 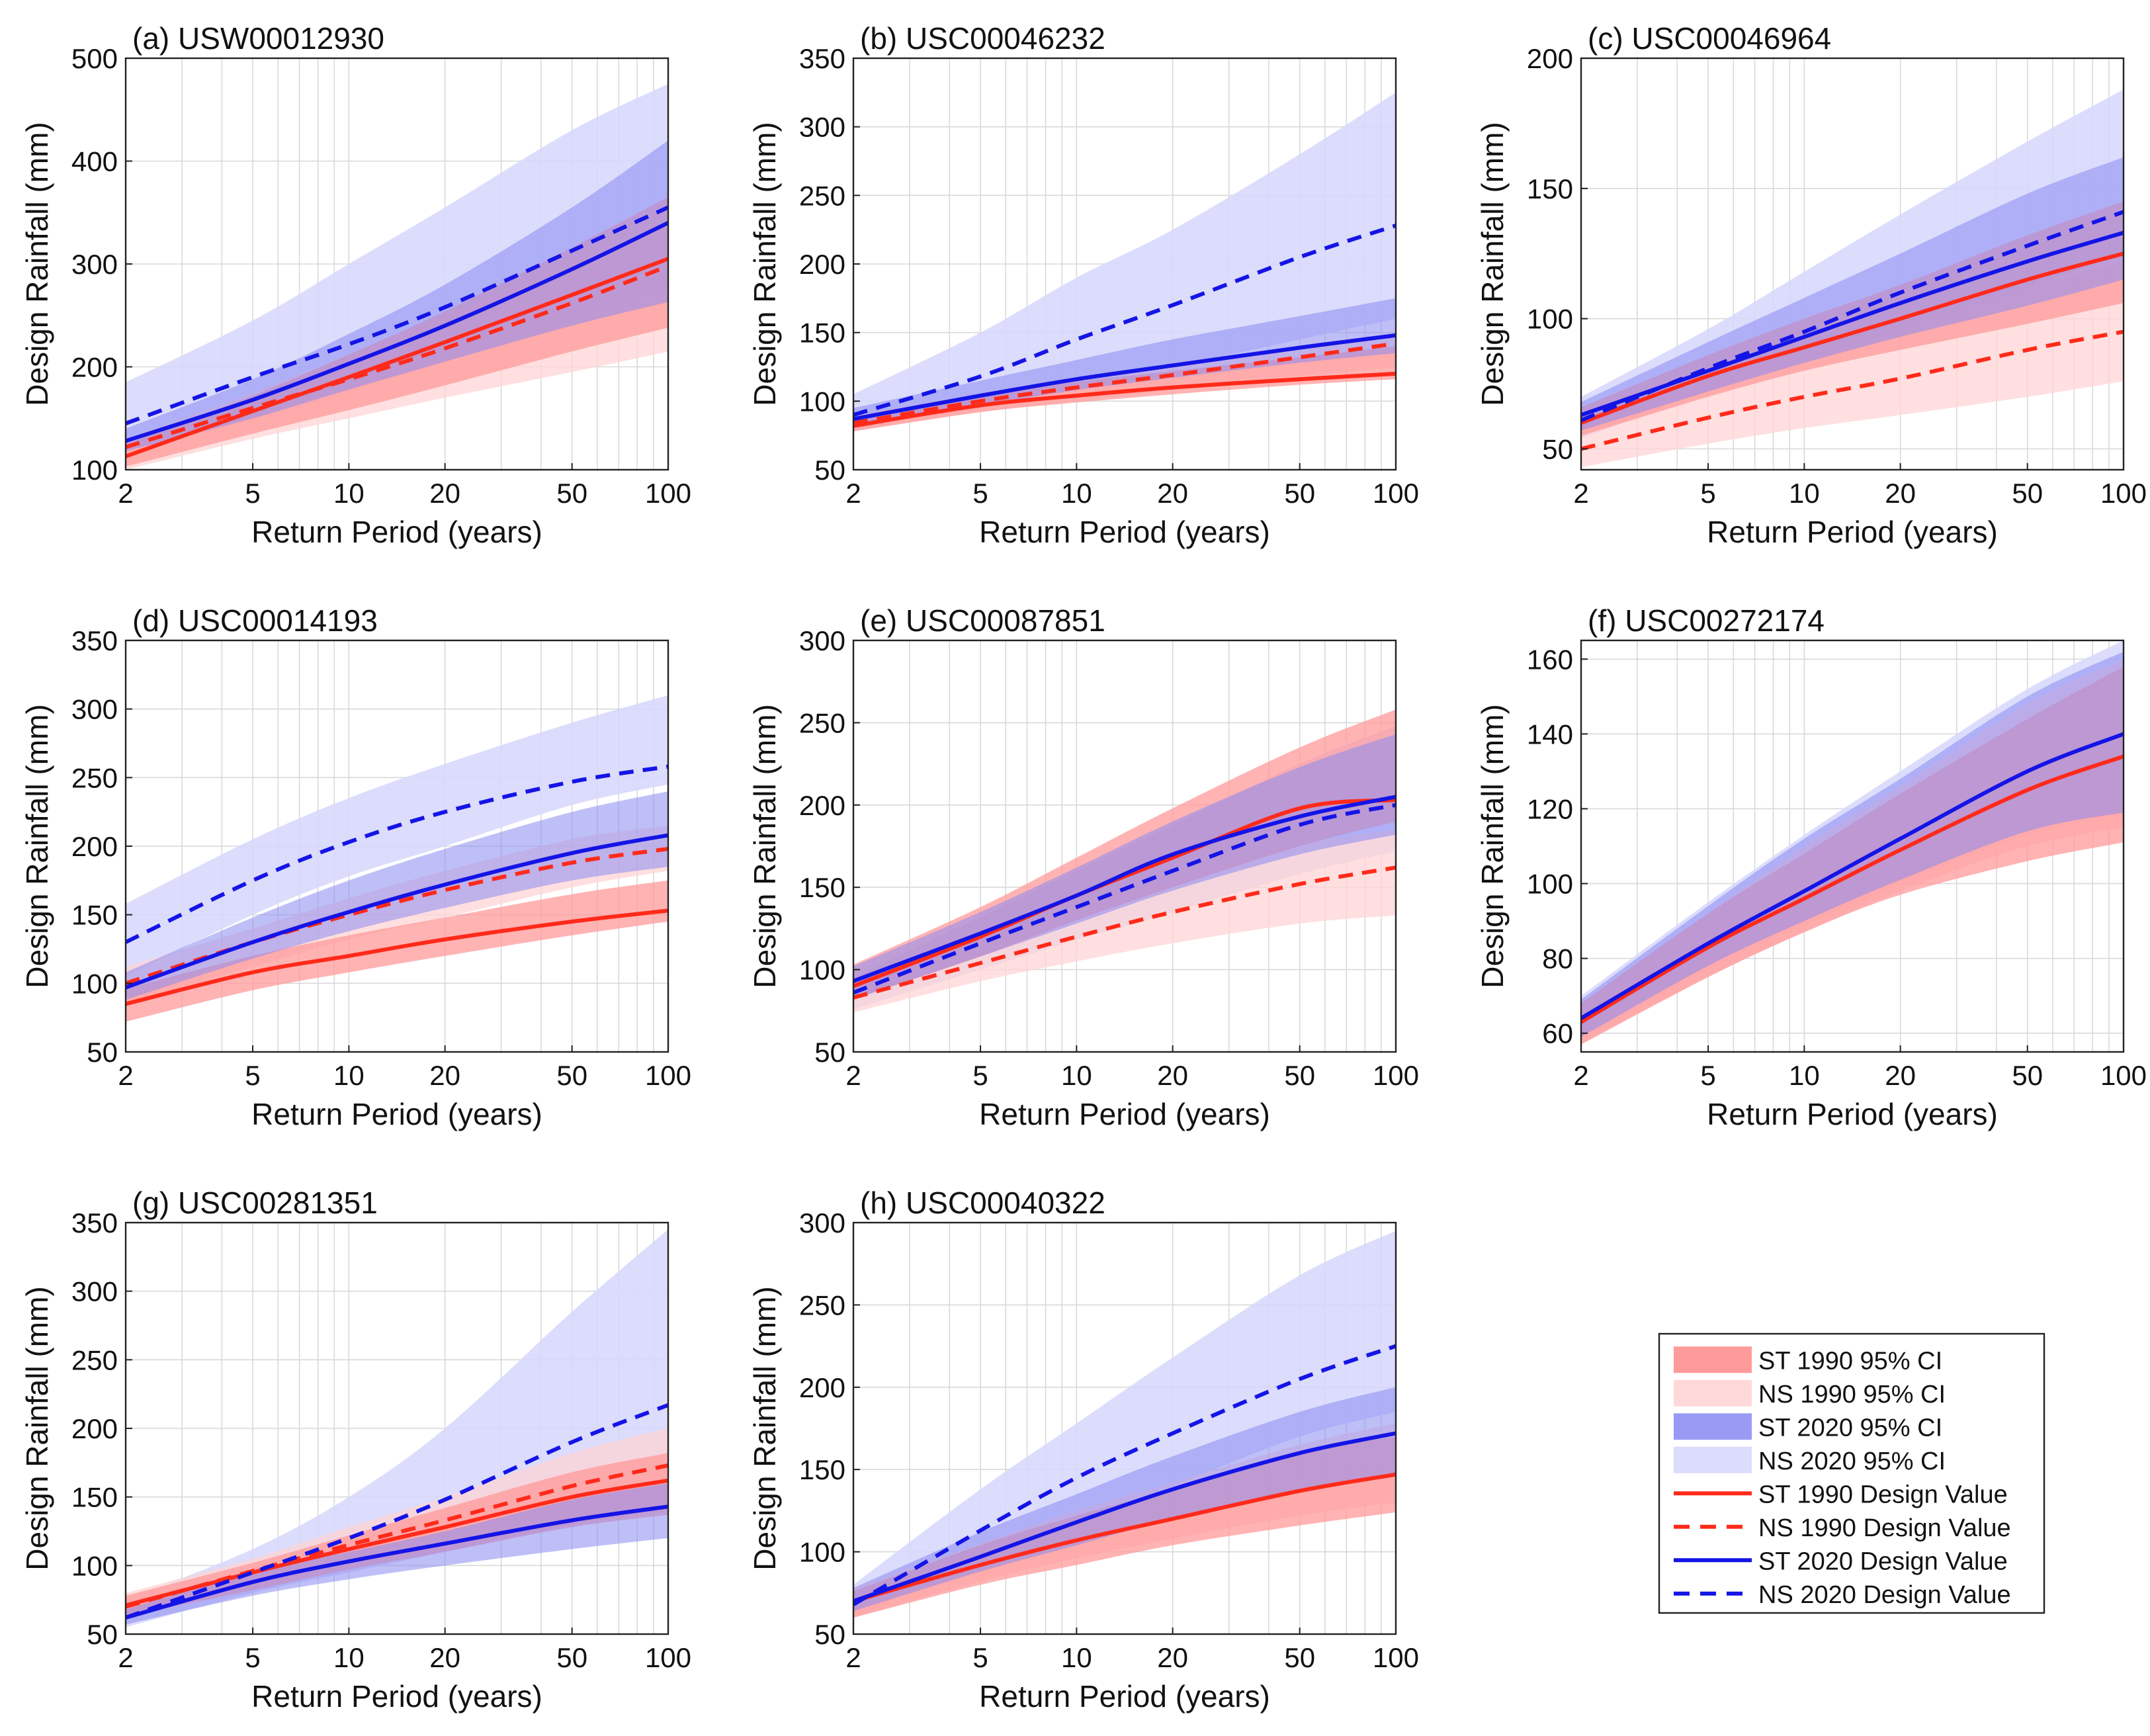 What do you see at coordinates (1808, 1427) in the screenshot?
I see `legend-item-st-2020-95-ci: ST 2020 95% CI` at bounding box center [1808, 1427].